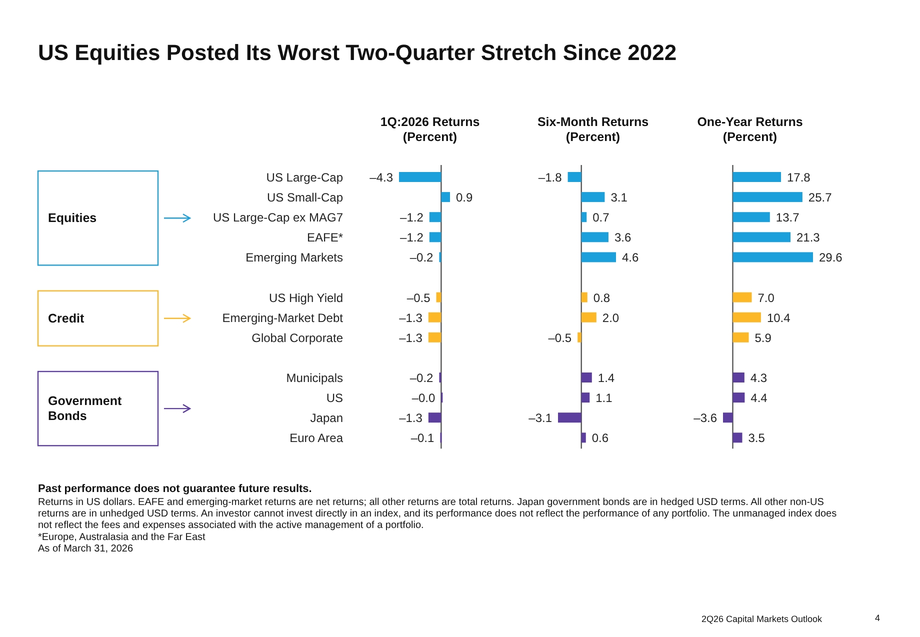 The width and height of the screenshot is (920, 637). I want to click on text: Past performance does not guarantee future results., so click(175, 489).